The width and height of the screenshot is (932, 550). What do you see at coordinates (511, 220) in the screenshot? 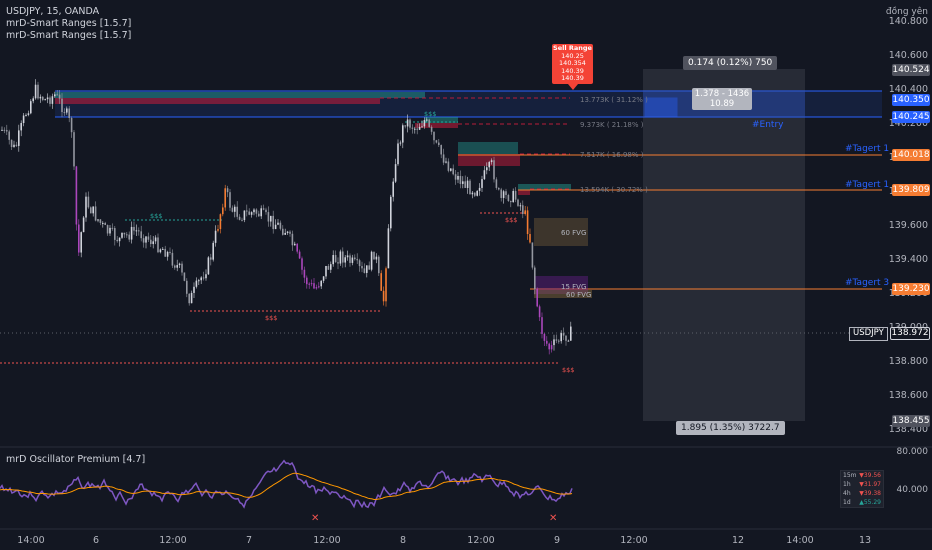
I see `liquidity-label-4: $$$` at bounding box center [511, 220].